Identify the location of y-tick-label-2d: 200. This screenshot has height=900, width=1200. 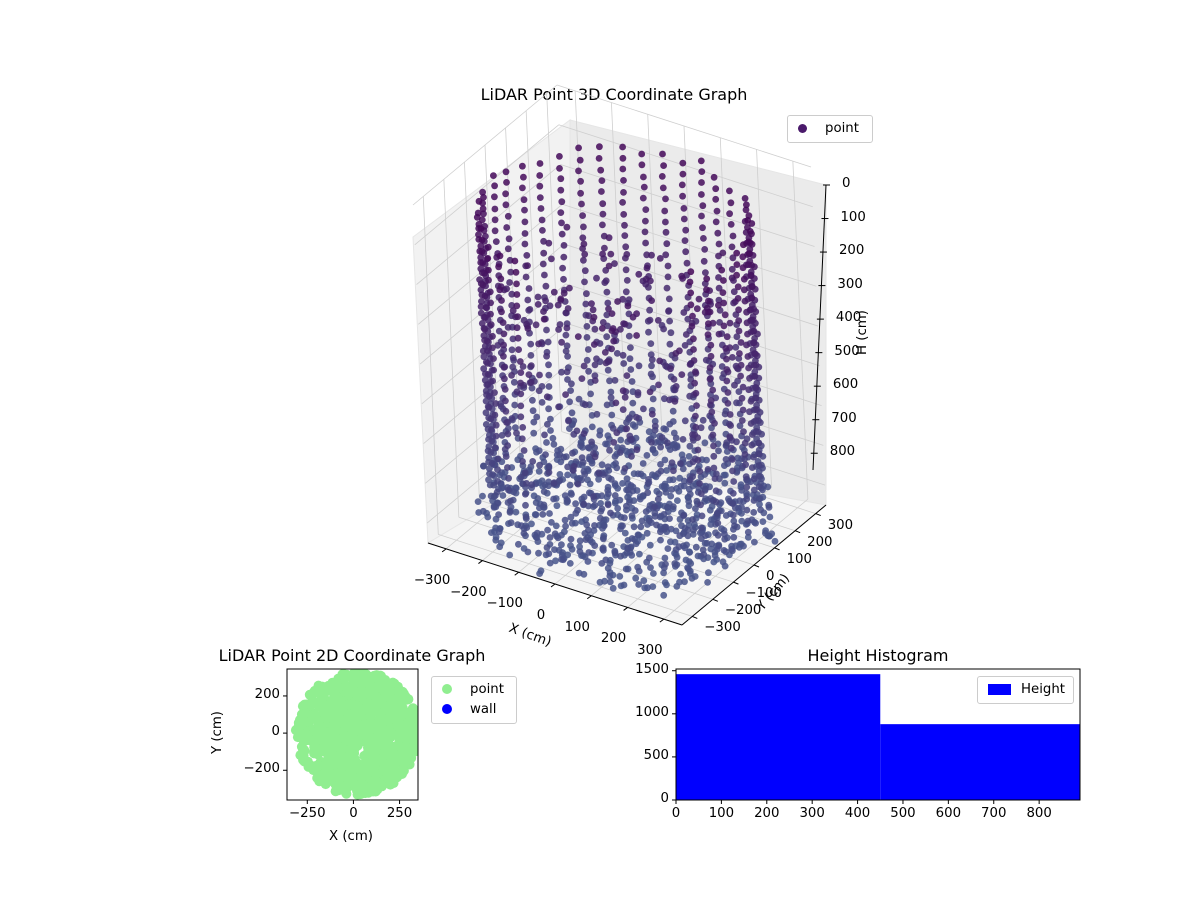
(267, 694).